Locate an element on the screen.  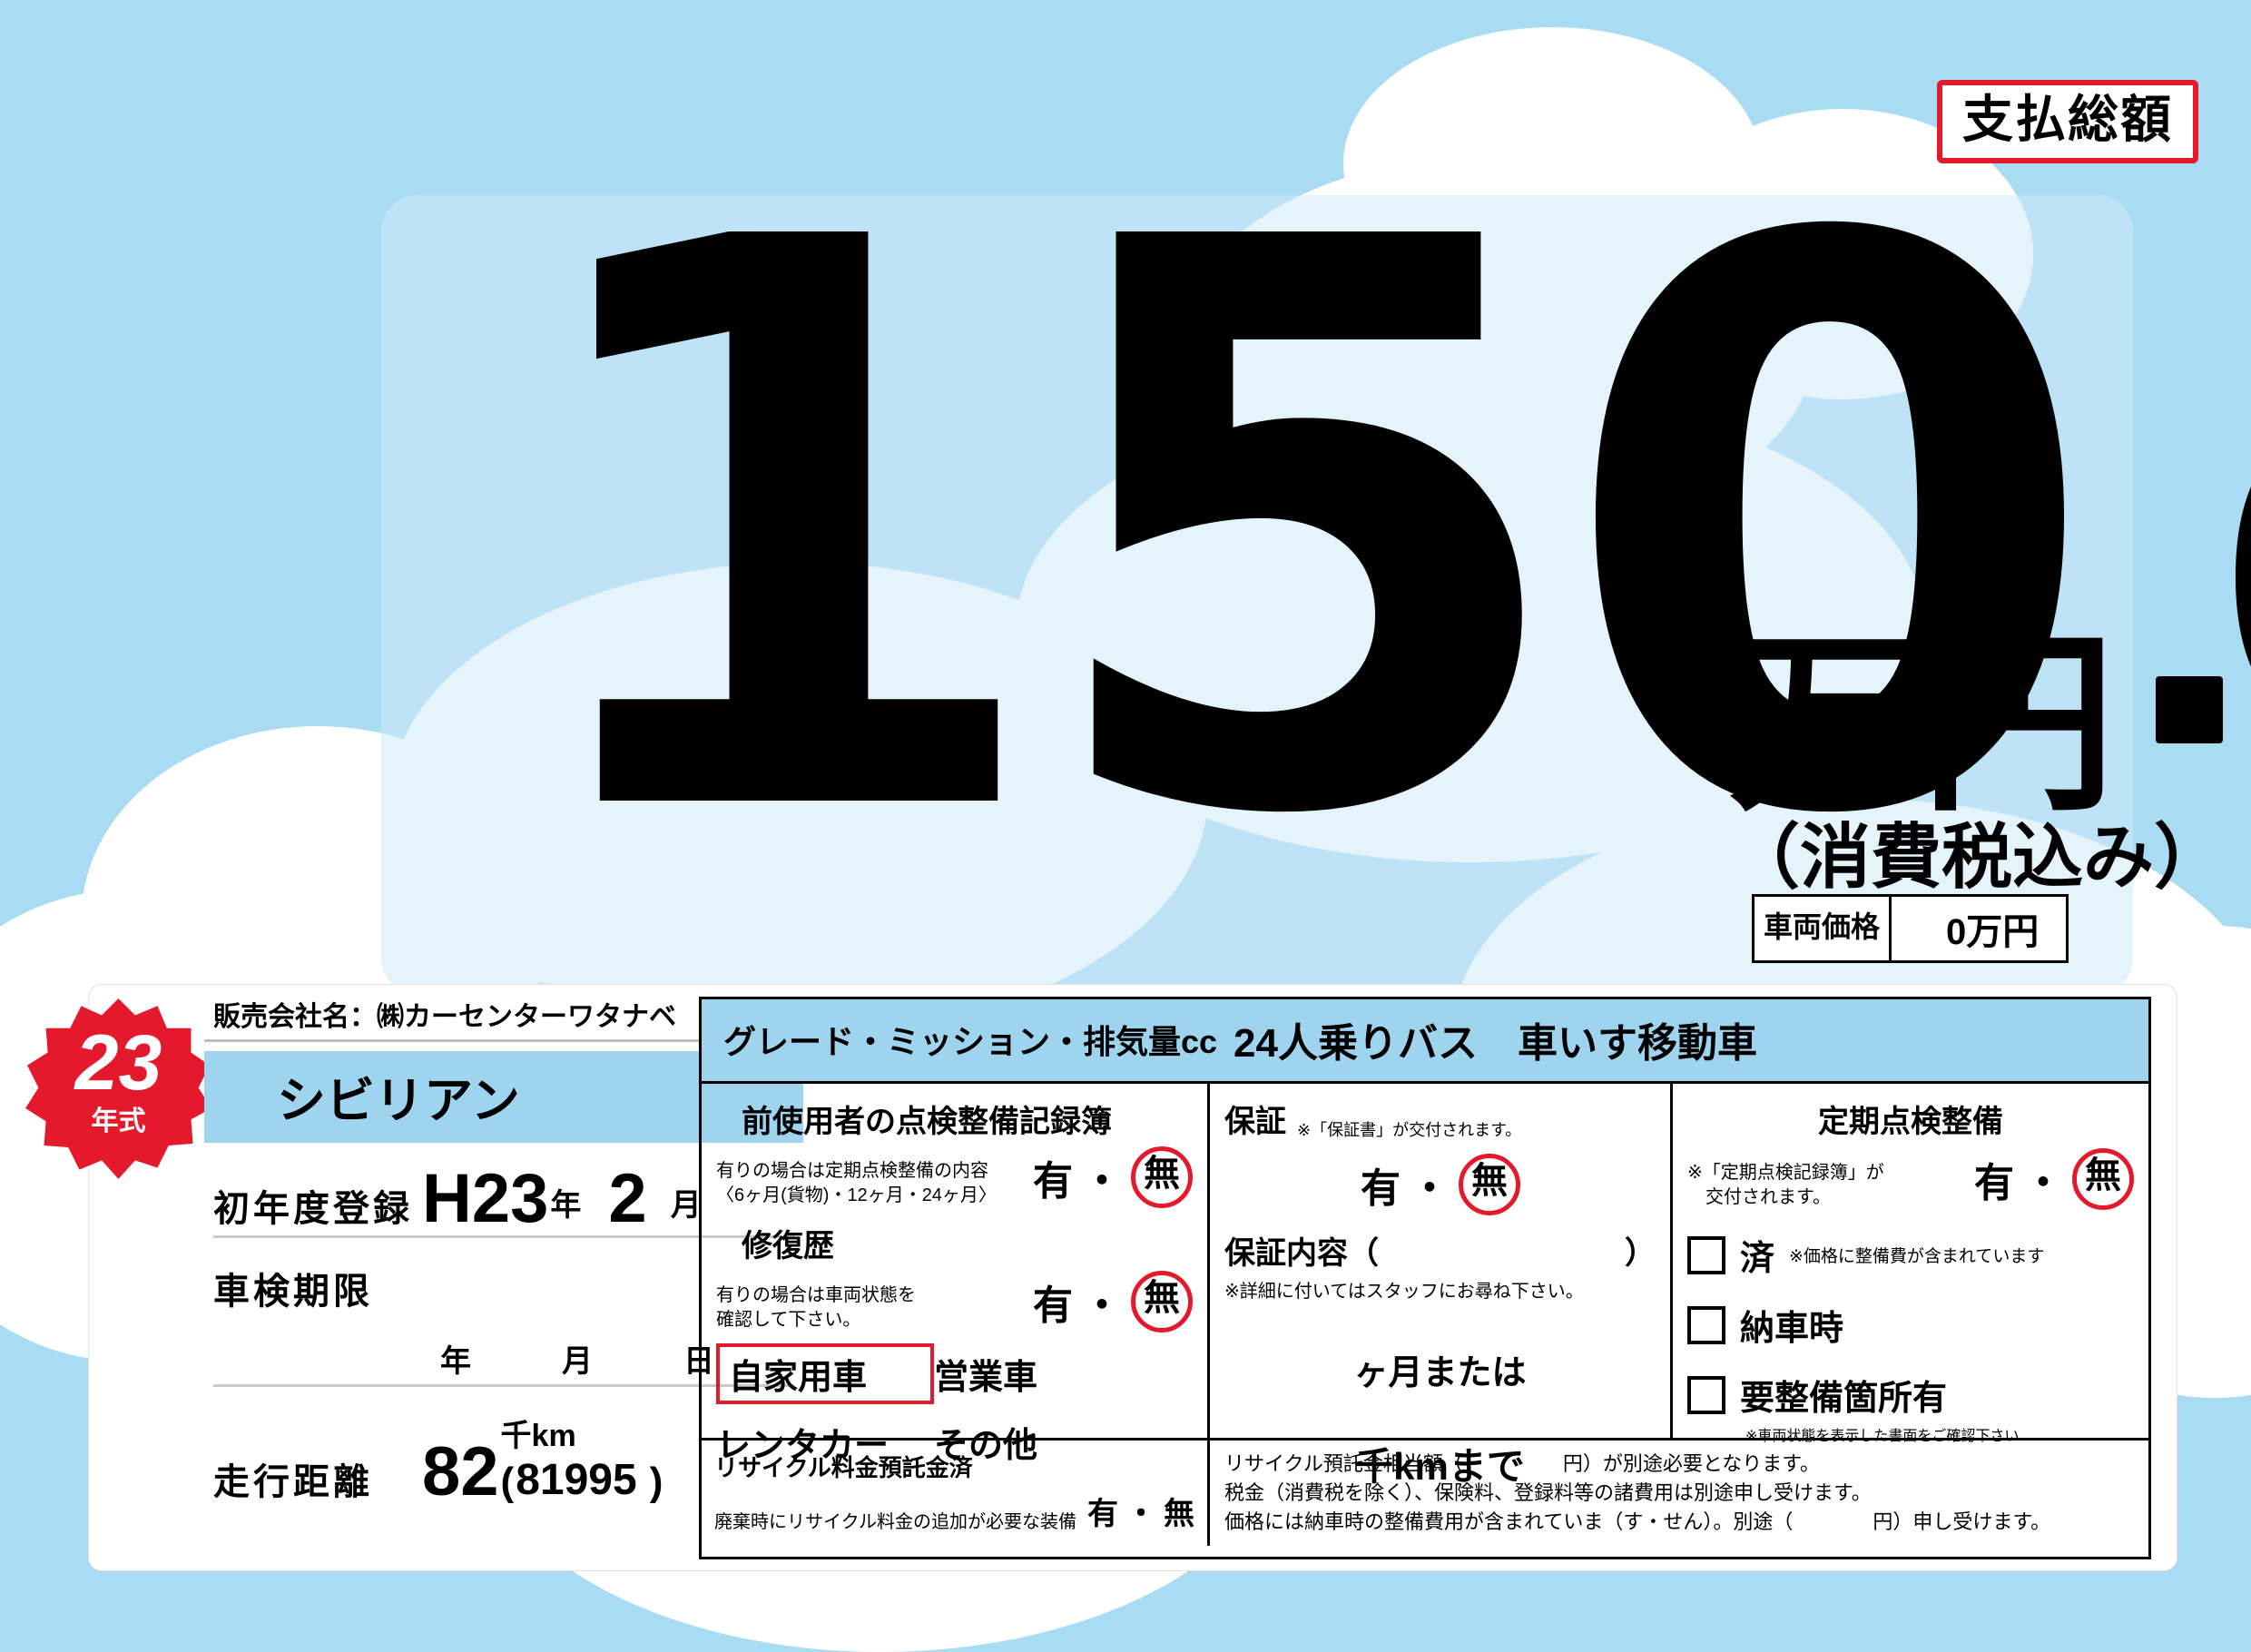
model-year-seal: 23 年式 is located at coordinates (118, 1091).